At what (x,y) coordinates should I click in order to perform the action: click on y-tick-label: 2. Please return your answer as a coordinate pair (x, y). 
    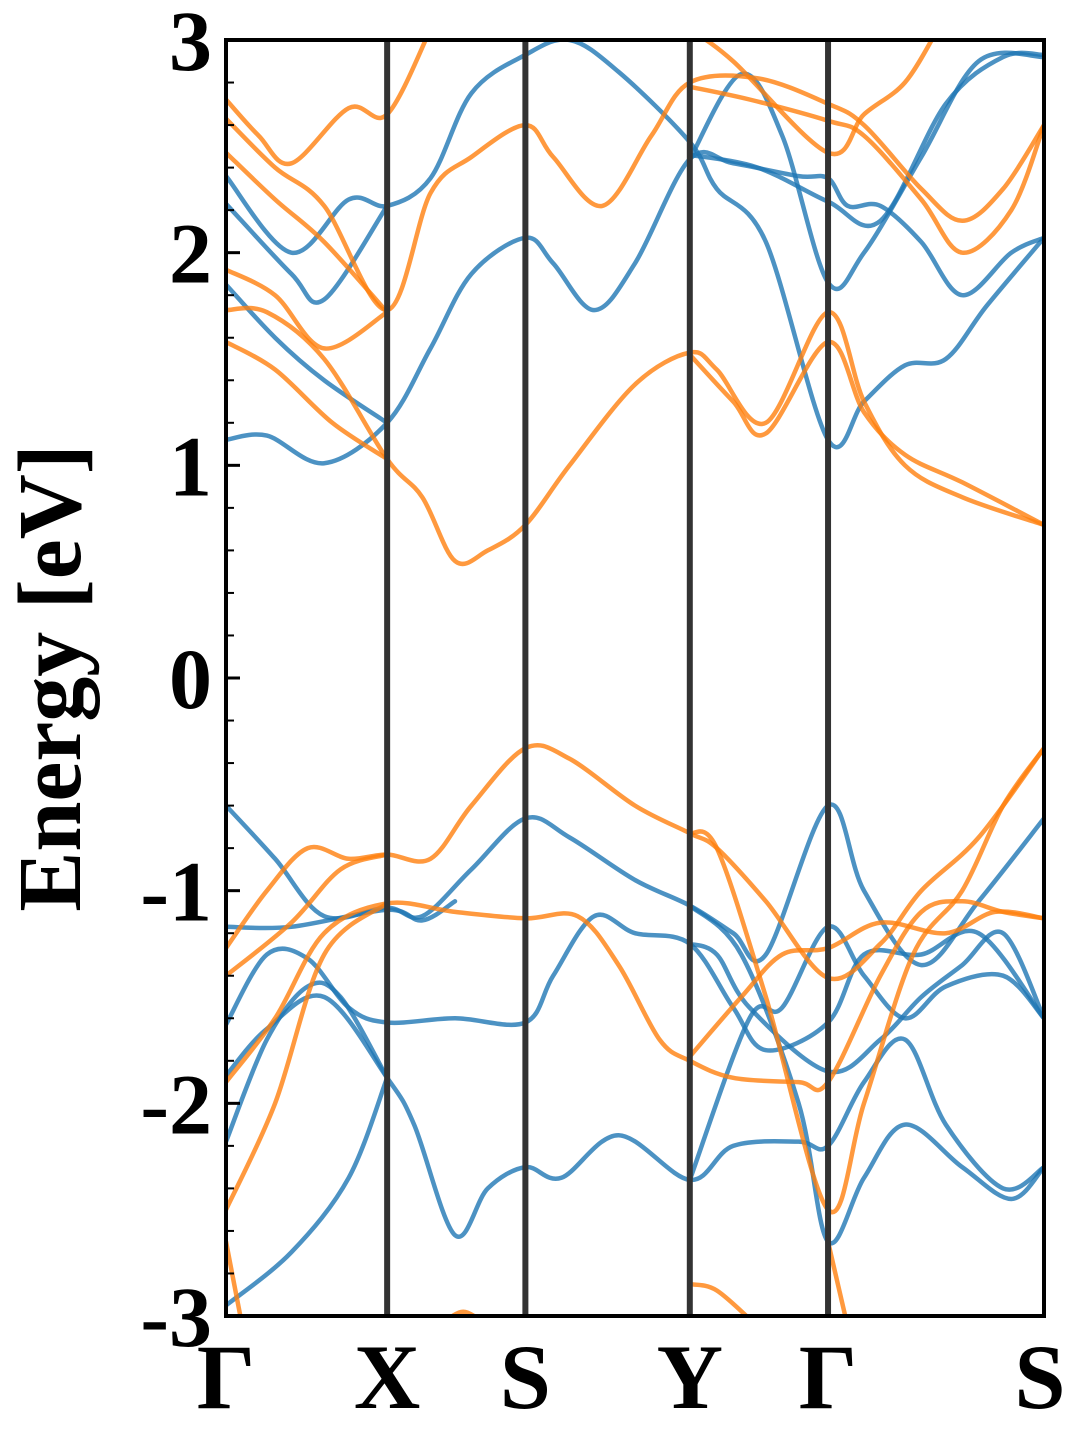
    Looking at the image, I should click on (190, 254).